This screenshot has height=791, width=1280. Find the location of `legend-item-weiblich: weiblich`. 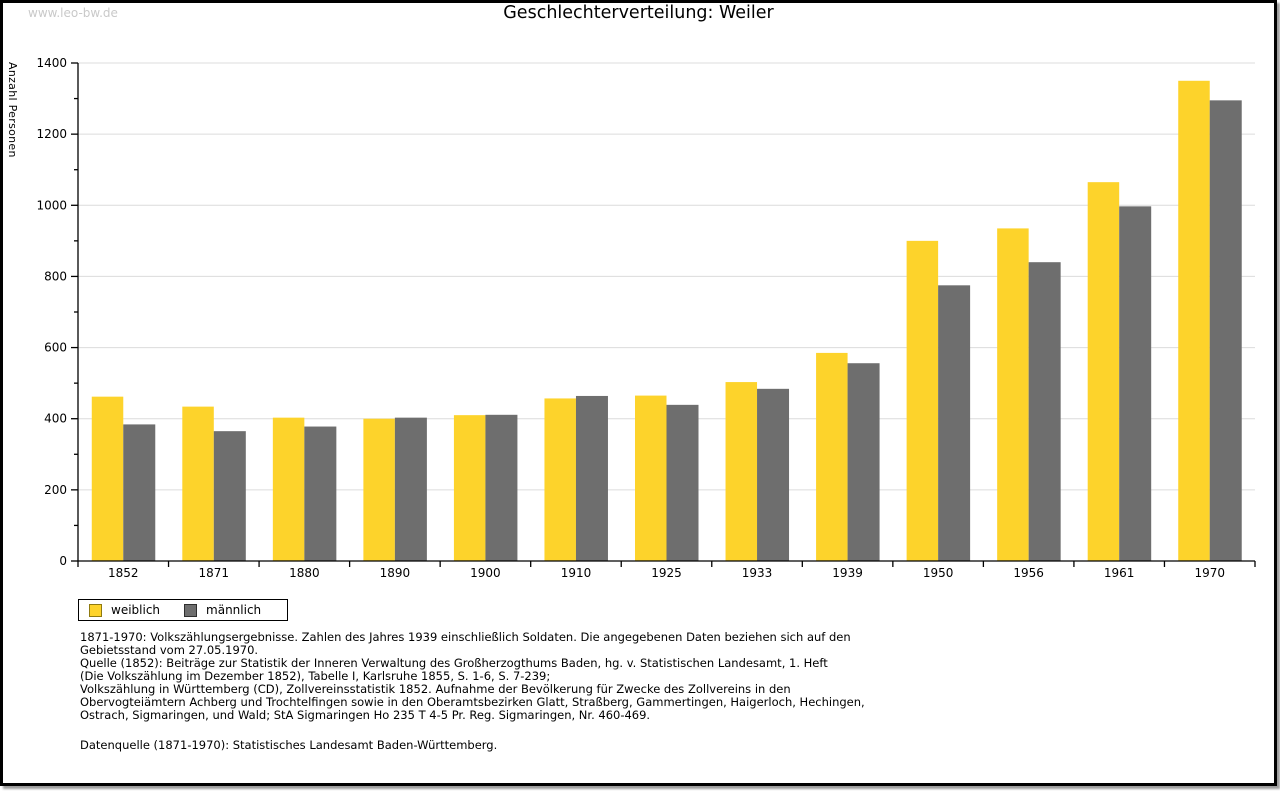

legend-item-weiblich: weiblich is located at coordinates (124, 610).